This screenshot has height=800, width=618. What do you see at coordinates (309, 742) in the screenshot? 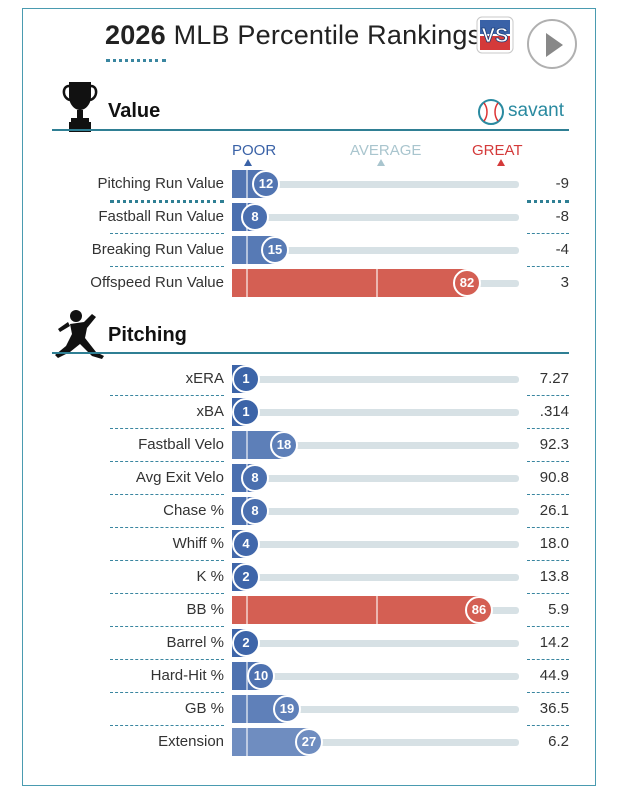
I see `percentile-circle: 27` at bounding box center [309, 742].